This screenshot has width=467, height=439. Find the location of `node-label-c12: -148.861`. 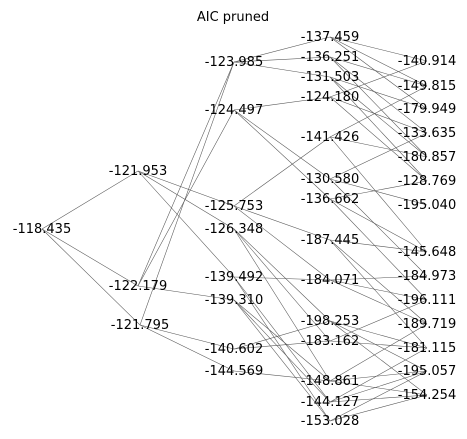

node-label-c12: -148.861 is located at coordinates (330, 381).